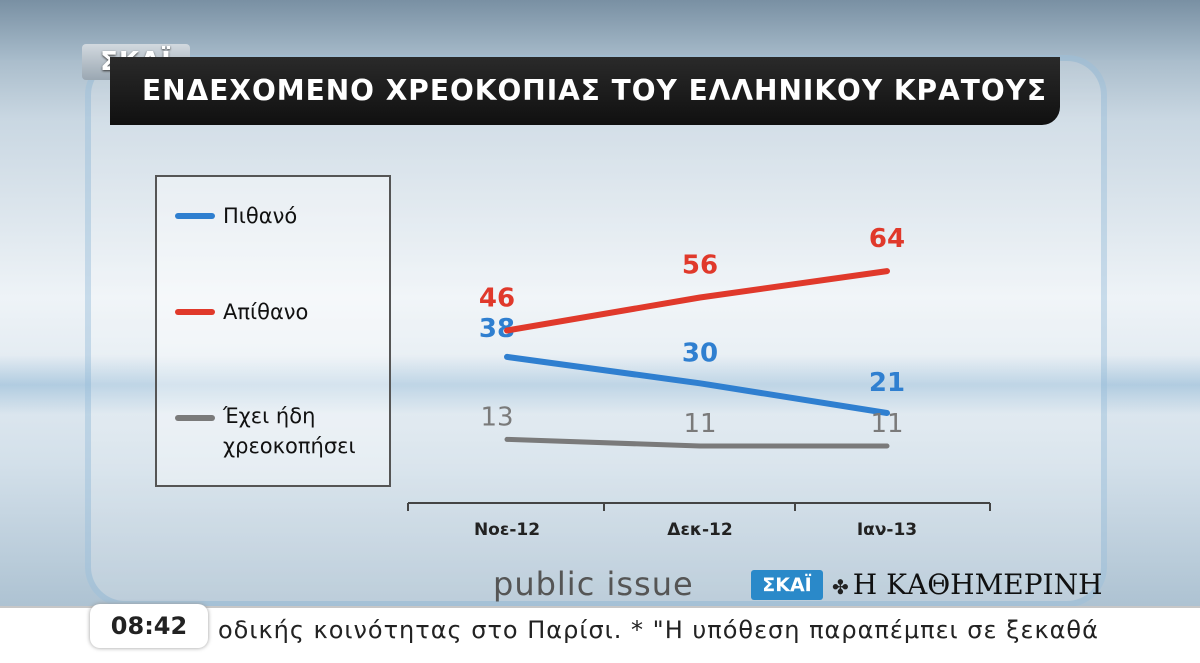 This screenshot has width=1200, height=663. What do you see at coordinates (195, 312) in the screenshot?
I see `legend-swatch-unlikely` at bounding box center [195, 312].